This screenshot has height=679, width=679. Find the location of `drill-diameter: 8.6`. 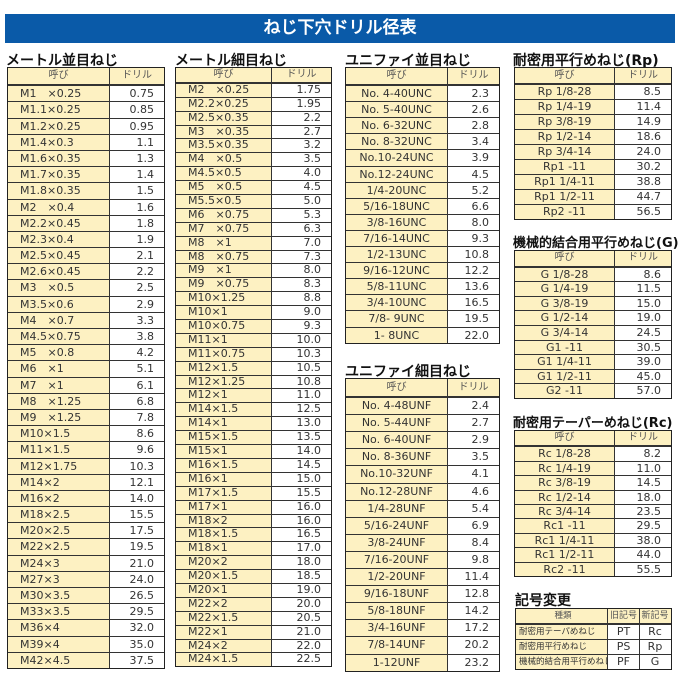

drill-diameter: 8.6 is located at coordinates (652, 274).